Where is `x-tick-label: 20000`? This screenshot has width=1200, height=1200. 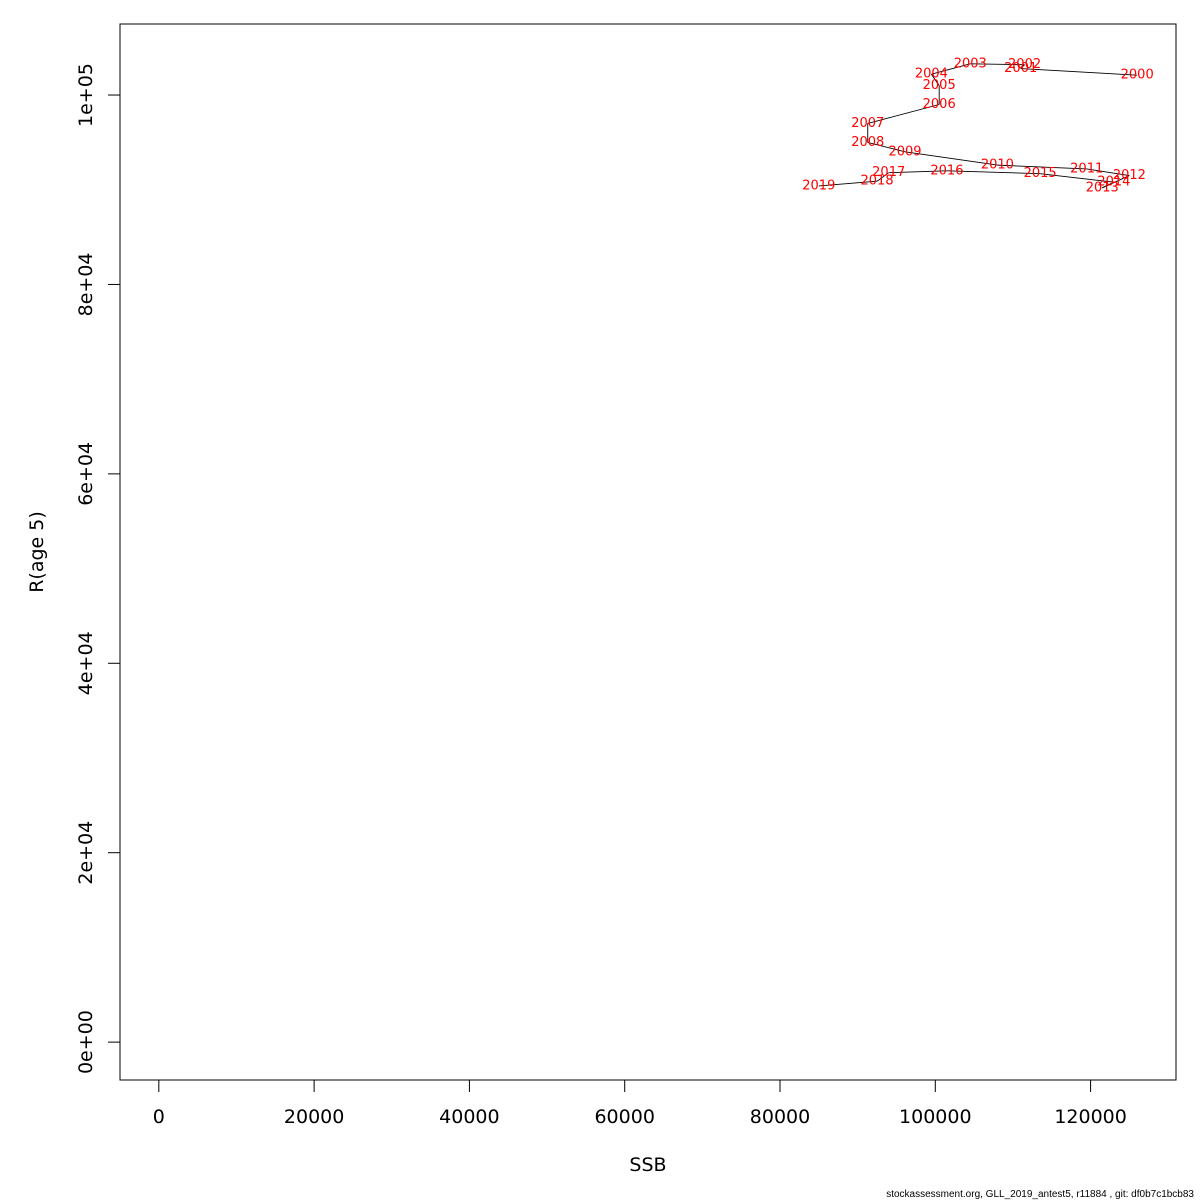 x-tick-label: 20000 is located at coordinates (314, 1117).